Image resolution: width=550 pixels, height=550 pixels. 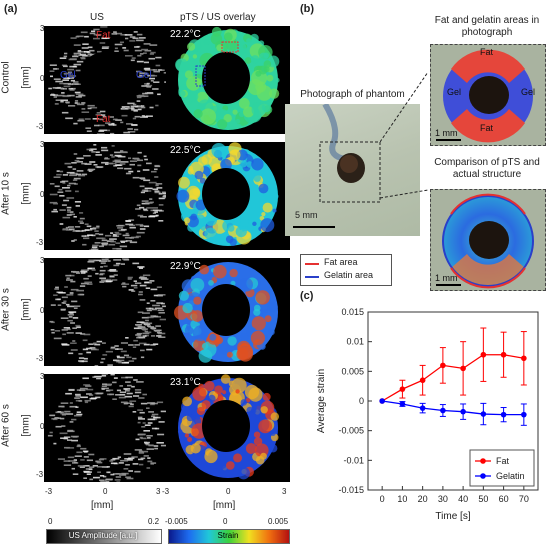 I want to click on legend-box-b: Fat area Gelatin area, so click(x=346, y=270).